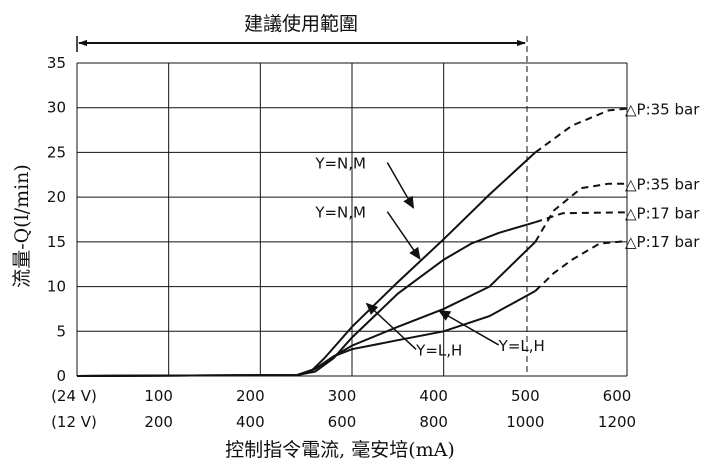 Image resolution: width=725 pixels, height=466 pixels. I want to click on y-tick-label: 5, so click(61, 331).